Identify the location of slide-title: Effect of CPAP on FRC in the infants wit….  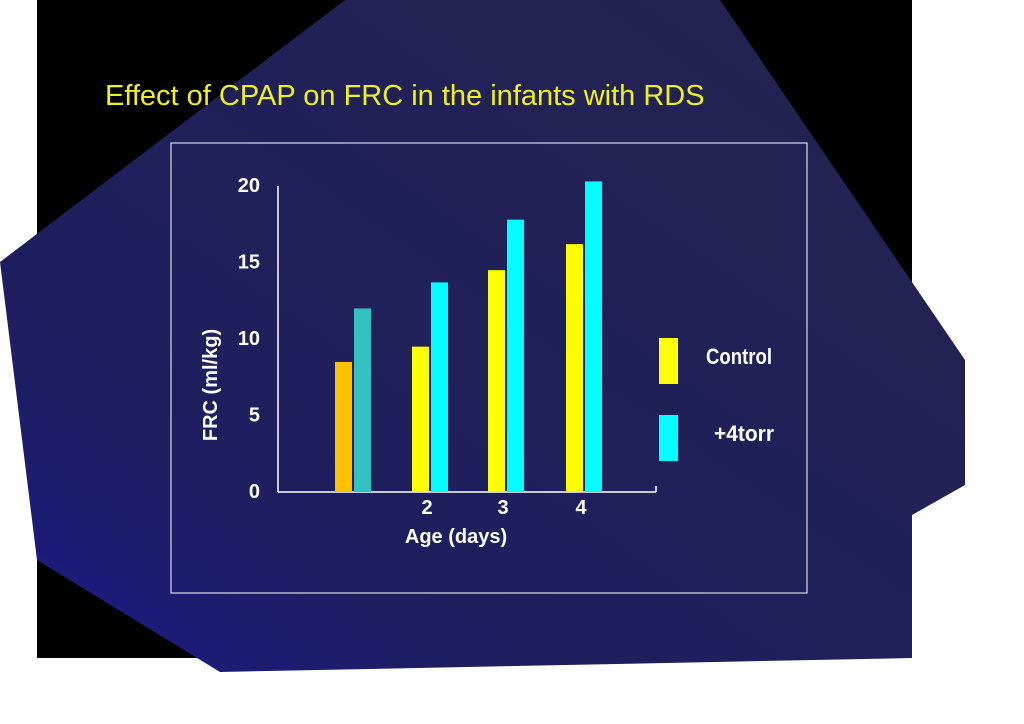
(405, 96).